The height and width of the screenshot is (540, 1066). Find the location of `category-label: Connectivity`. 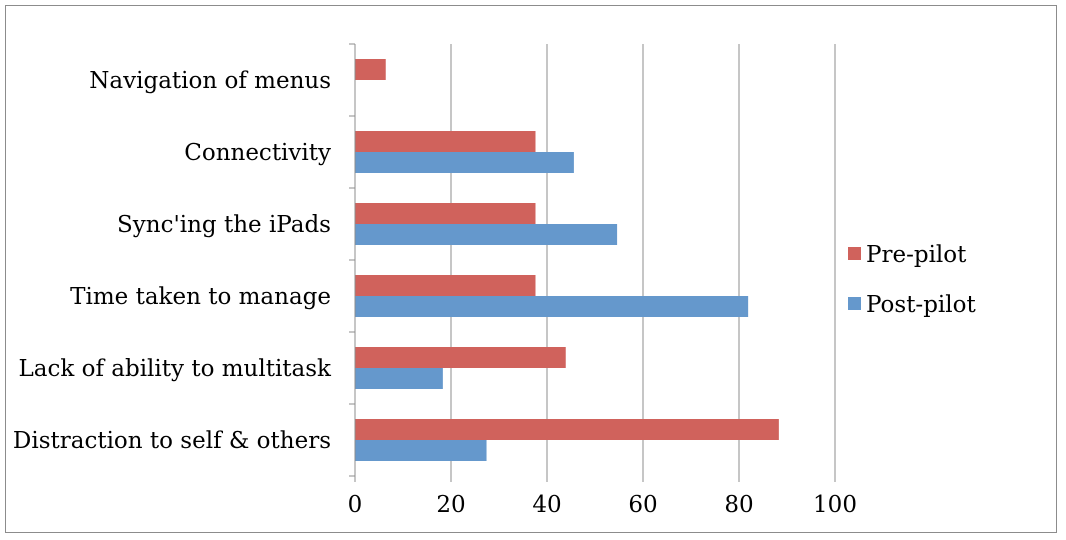

category-label: Connectivity is located at coordinates (257, 153).